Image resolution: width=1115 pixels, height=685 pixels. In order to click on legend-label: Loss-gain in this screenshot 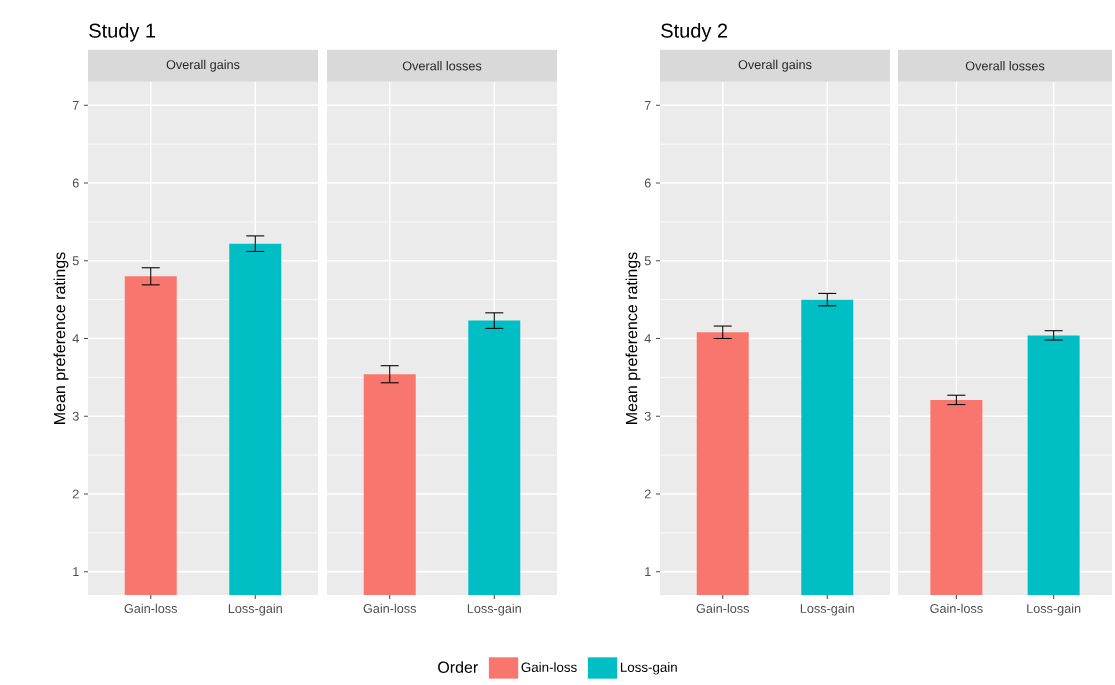, I will do `click(648, 668)`.